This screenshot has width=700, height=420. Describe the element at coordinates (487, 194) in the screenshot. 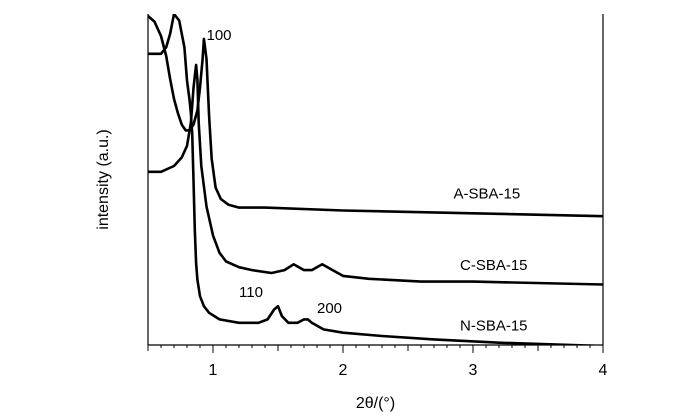

I see `series-label: A-SBA-15` at that location.